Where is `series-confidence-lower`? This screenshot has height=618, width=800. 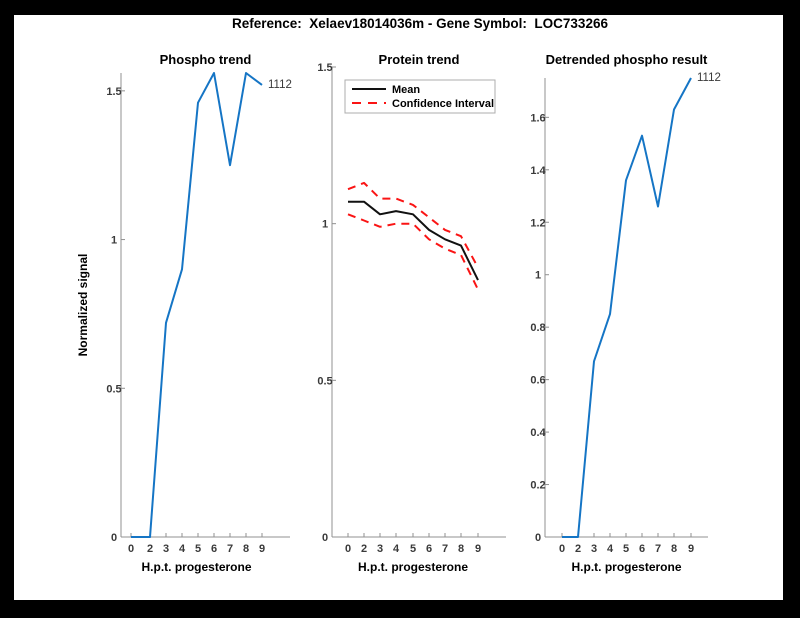 series-confidence-lower is located at coordinates (413, 251).